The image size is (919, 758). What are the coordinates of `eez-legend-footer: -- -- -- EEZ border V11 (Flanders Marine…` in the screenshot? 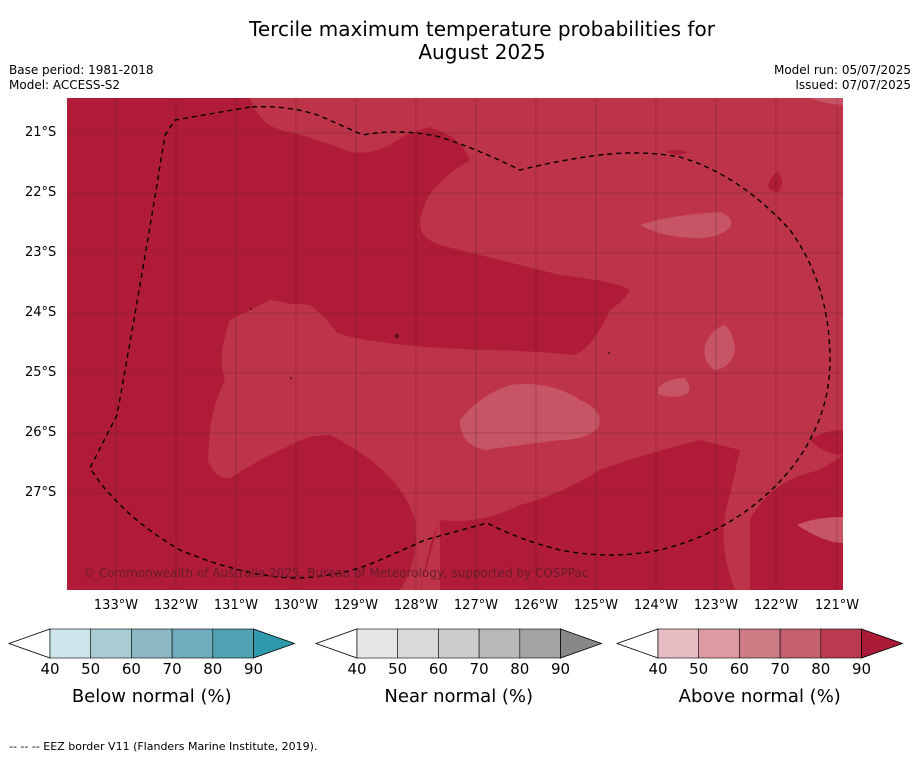 It's located at (163, 746).